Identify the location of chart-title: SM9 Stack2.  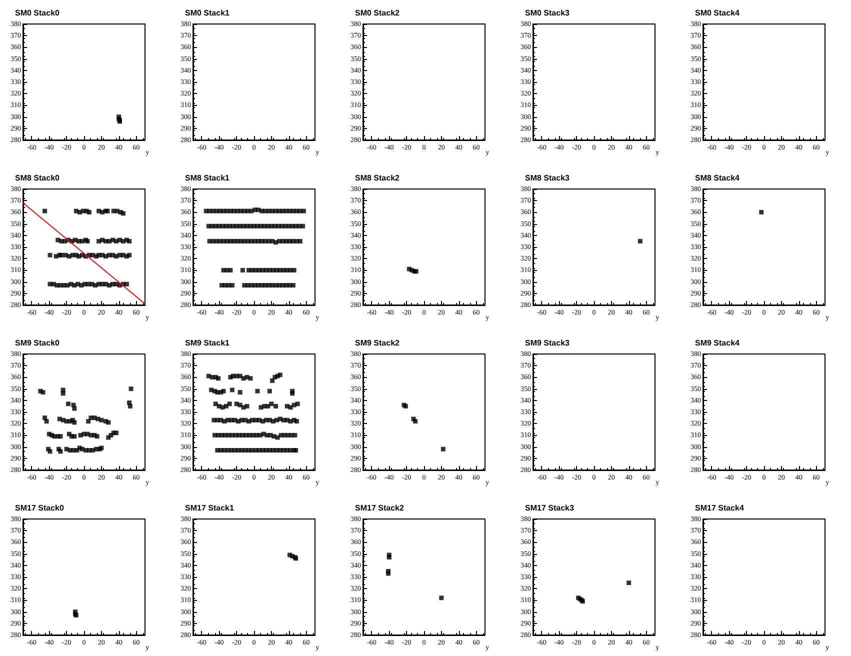
(377, 343).